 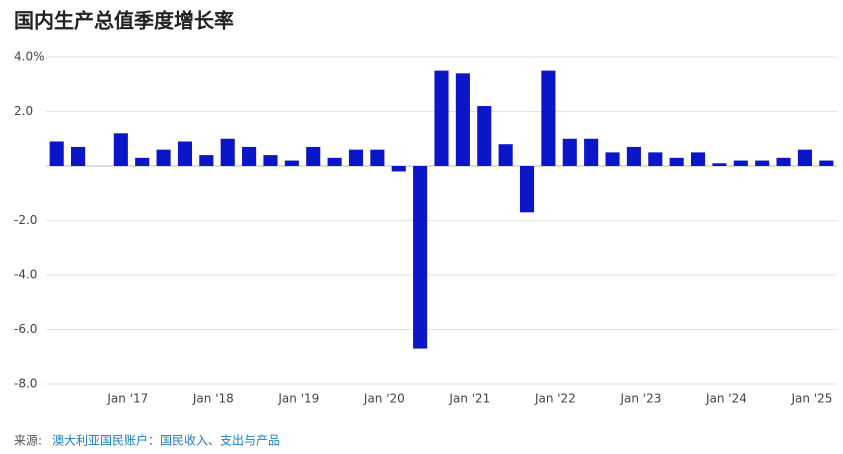 I want to click on x-tick-label: Jan '25, so click(x=811, y=399).